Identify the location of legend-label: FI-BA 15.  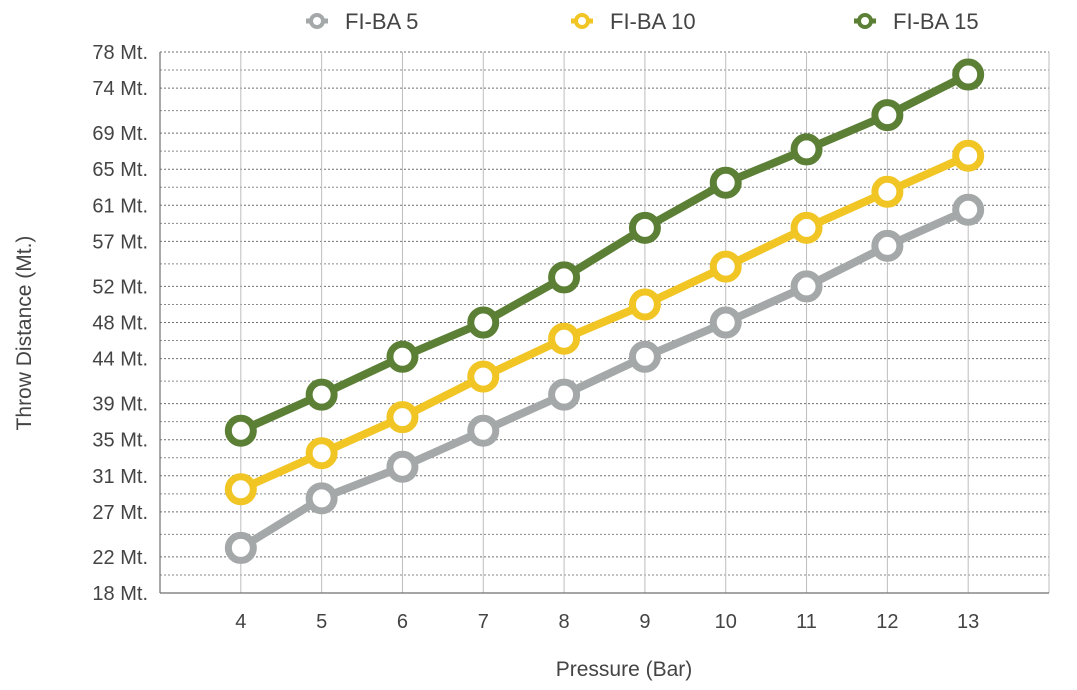
(936, 21).